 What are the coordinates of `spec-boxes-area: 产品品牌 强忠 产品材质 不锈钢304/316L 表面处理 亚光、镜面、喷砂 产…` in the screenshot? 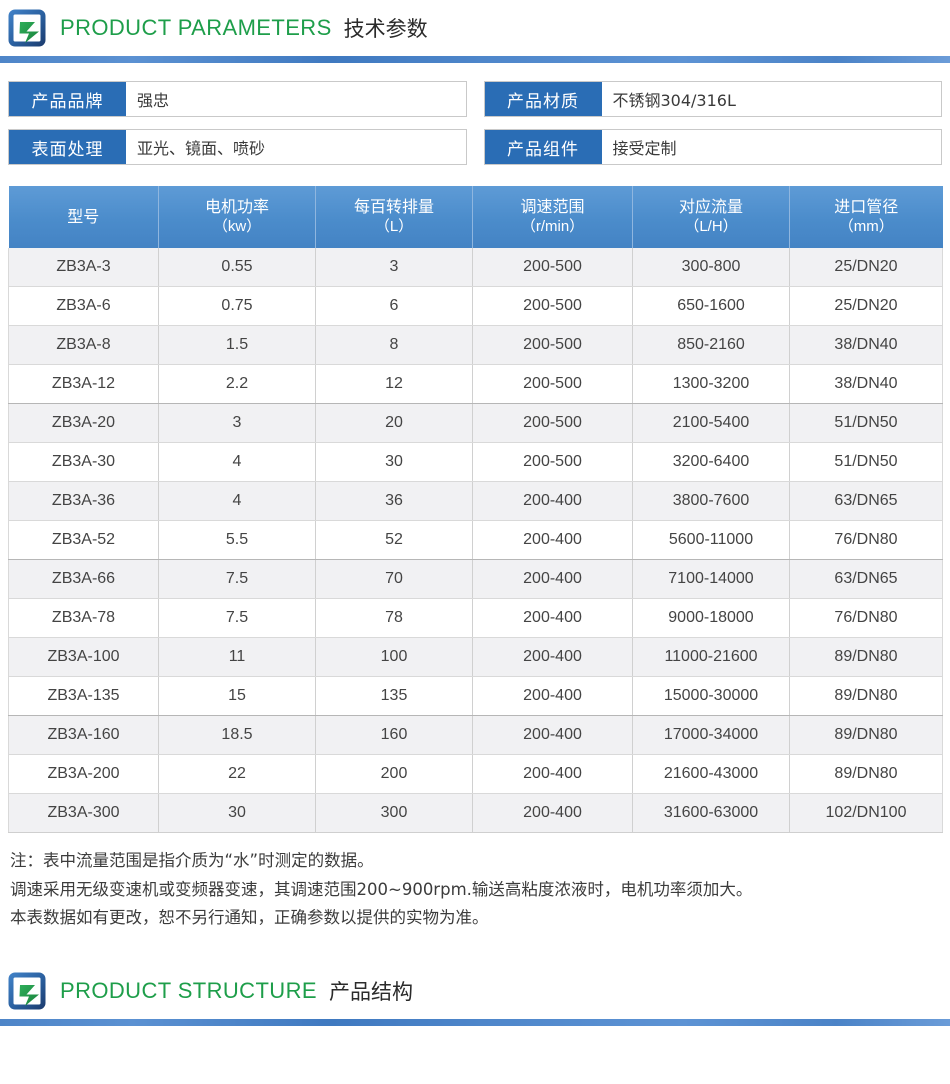 It's located at (475, 114).